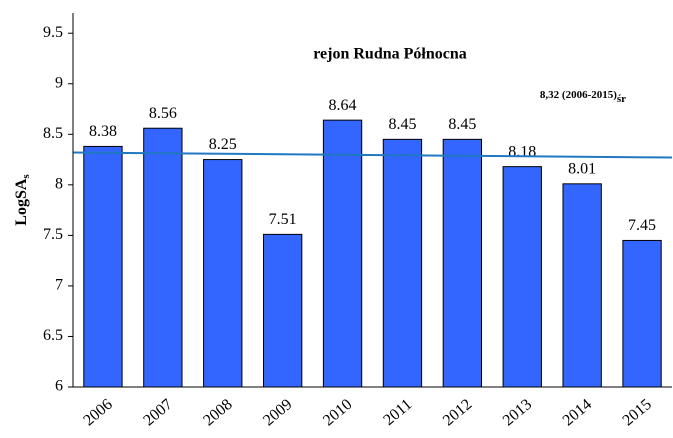 This screenshot has height=438, width=673. What do you see at coordinates (642, 225) in the screenshot?
I see `value-label: 7.45` at bounding box center [642, 225].